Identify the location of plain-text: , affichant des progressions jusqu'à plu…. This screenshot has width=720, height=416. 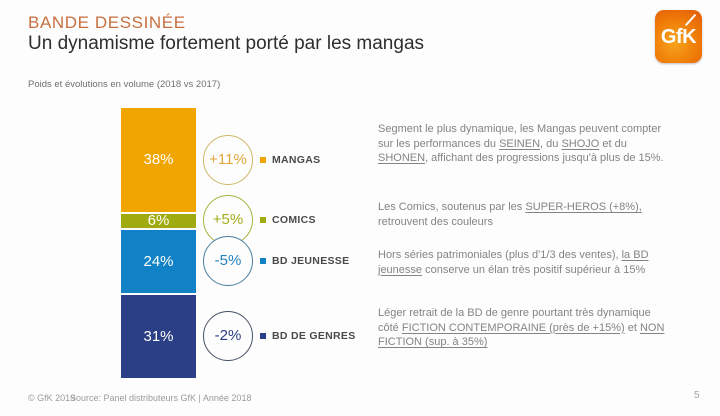
(544, 158).